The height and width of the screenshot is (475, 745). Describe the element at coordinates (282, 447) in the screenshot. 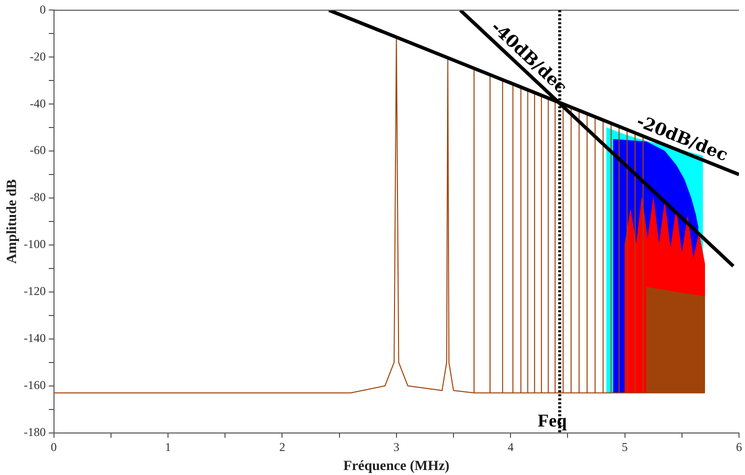

I see `x-tick-label: 2` at that location.